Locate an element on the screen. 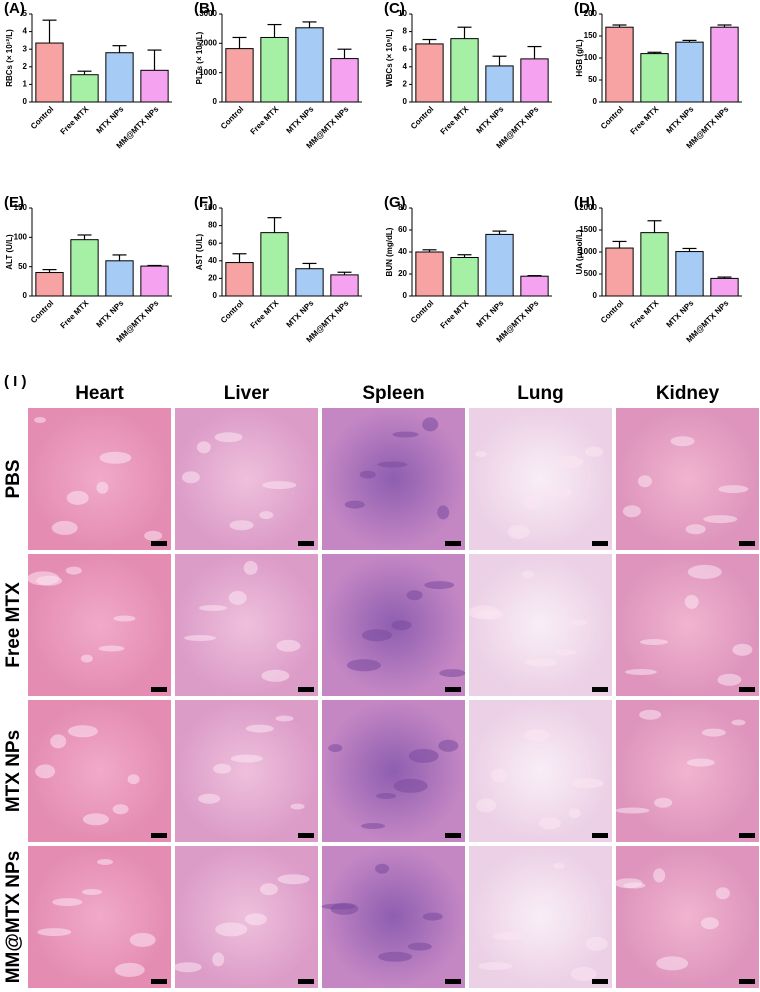 The width and height of the screenshot is (760, 992). y-tick-label: 20 is located at coordinates (212, 278).